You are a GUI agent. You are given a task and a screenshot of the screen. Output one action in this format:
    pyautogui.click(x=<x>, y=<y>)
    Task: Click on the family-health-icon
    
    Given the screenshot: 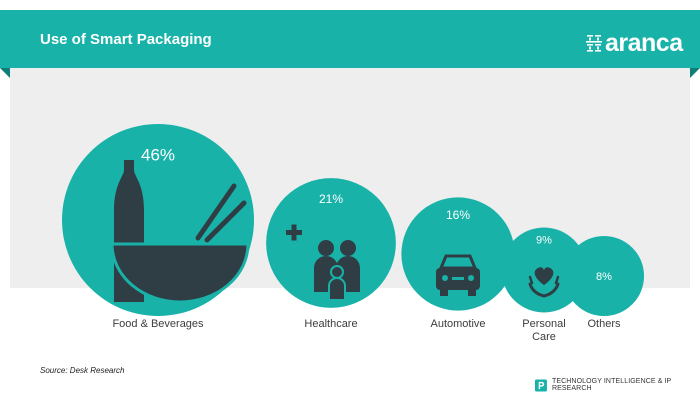 What is the action you would take?
    pyautogui.click(x=323, y=262)
    